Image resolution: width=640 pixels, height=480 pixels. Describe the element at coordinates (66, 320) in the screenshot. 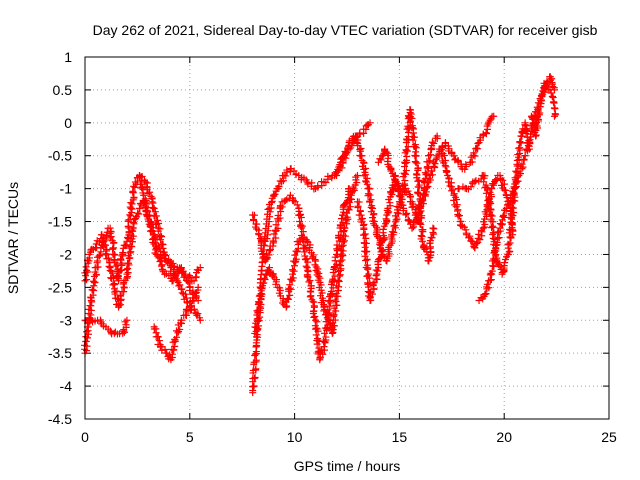

I see `y-tick-label: -3` at that location.